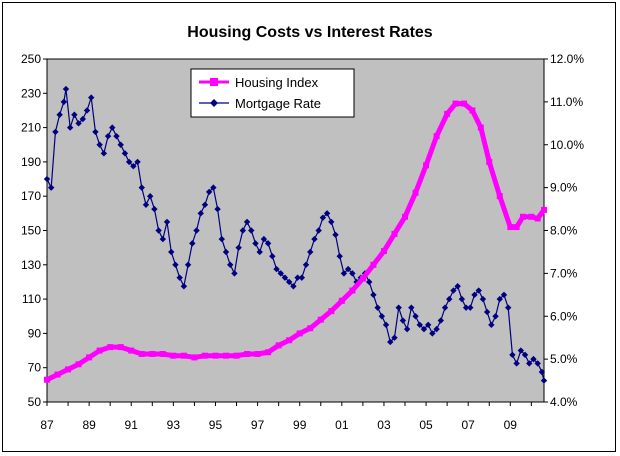 Image resolution: width=620 pixels, height=456 pixels. Describe the element at coordinates (564, 359) in the screenshot. I see `y-right-tick-label: 5.0%` at that location.